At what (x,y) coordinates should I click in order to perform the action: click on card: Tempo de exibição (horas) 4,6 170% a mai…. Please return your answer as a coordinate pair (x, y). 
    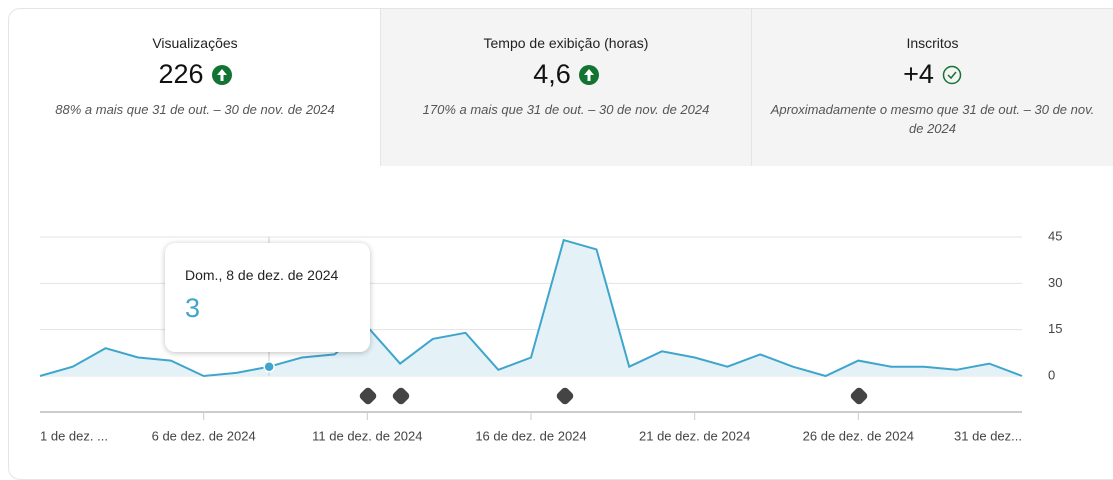
    Looking at the image, I should click on (565, 87).